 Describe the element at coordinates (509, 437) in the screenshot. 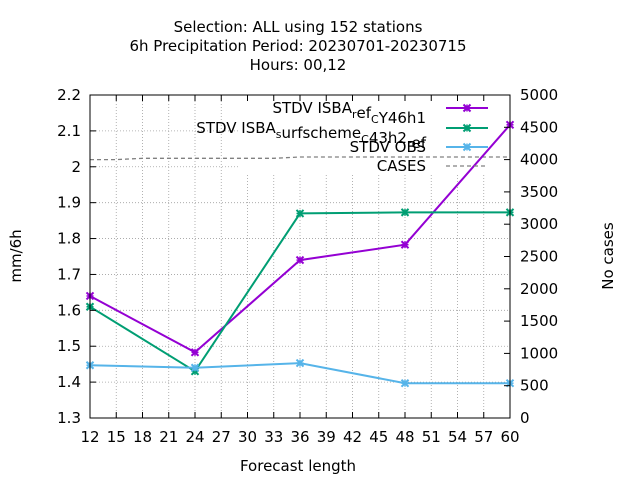

I see `x-tick-label: 60` at that location.